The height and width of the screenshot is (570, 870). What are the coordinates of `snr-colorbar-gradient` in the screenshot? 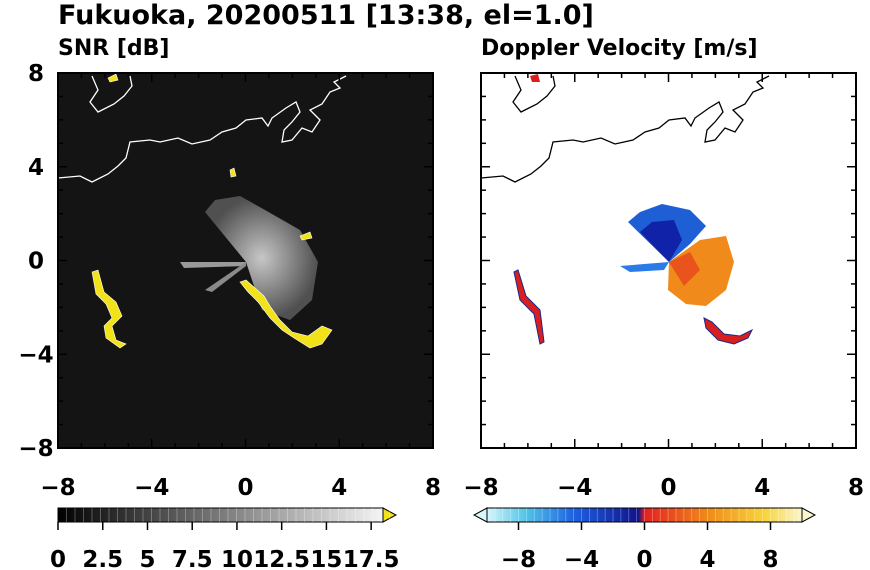 It's located at (220, 515).